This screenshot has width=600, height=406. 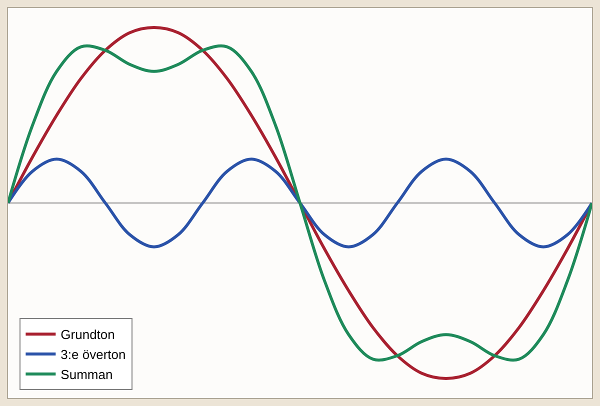 What do you see at coordinates (86, 374) in the screenshot?
I see `legend-label: Summan` at bounding box center [86, 374].